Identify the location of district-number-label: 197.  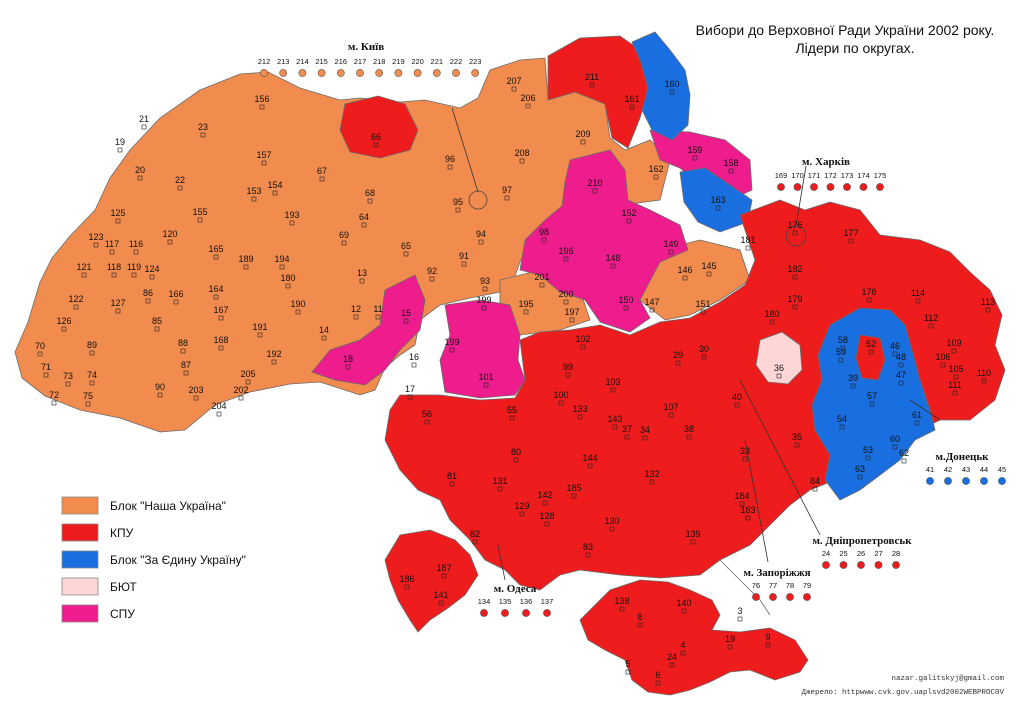
(571, 312).